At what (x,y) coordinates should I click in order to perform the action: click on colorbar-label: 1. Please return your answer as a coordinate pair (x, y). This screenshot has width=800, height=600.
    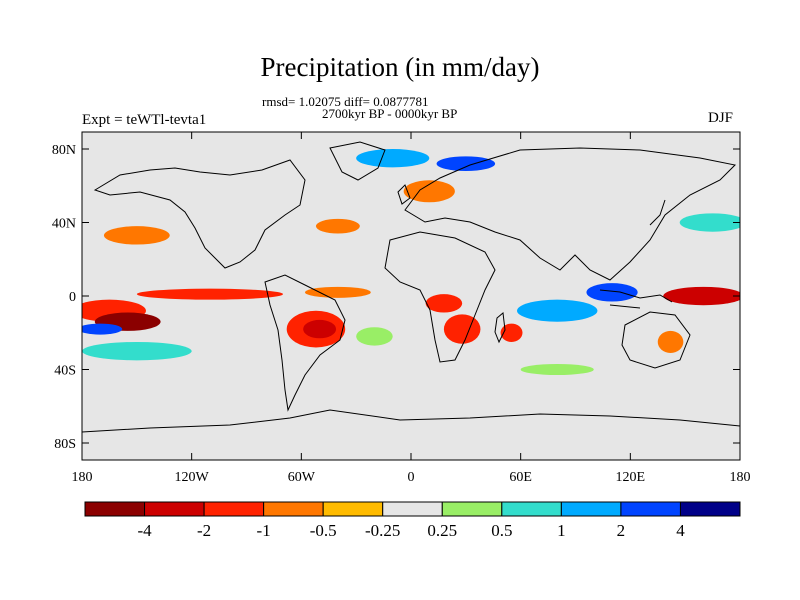
    Looking at the image, I should click on (561, 530).